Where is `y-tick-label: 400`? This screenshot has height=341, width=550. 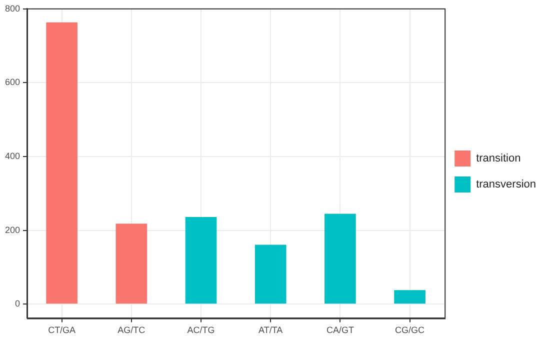
y-tick-label: 400 is located at coordinates (12, 155).